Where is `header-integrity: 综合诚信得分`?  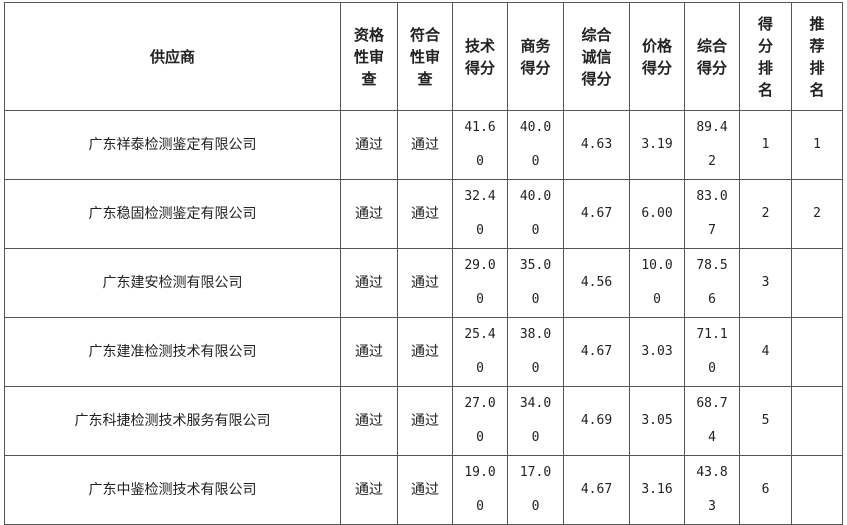
header-integrity: 综合诚信得分 is located at coordinates (596, 56).